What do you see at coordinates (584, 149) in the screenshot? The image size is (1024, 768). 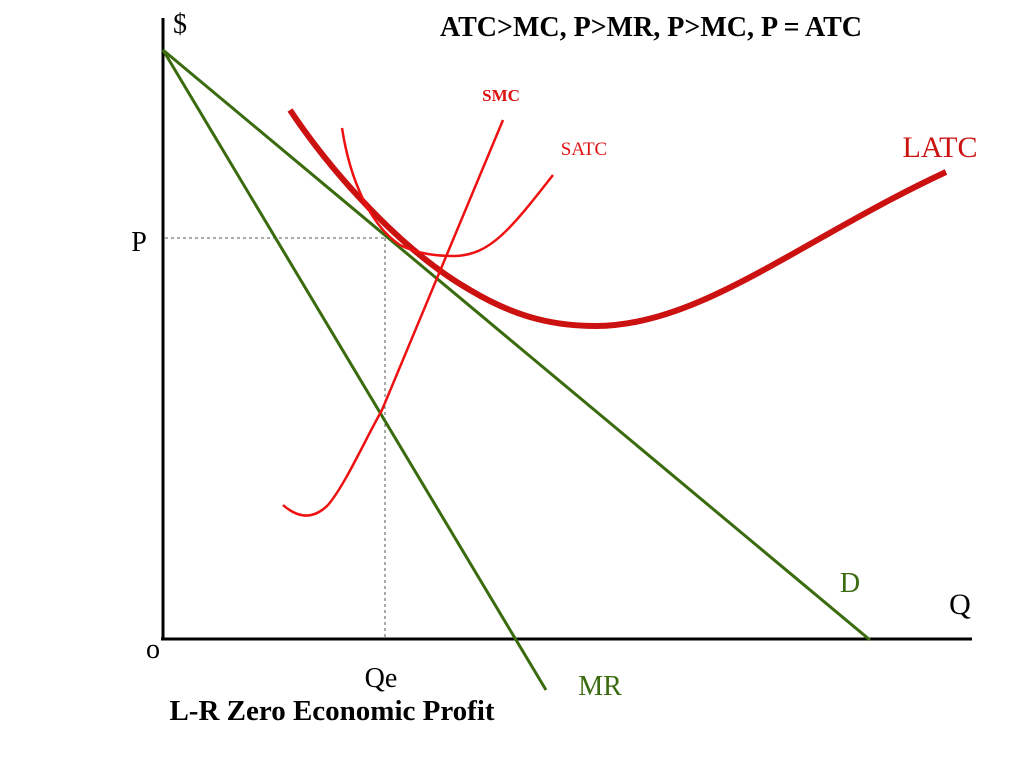 I see `satc-label: SATC` at bounding box center [584, 149].